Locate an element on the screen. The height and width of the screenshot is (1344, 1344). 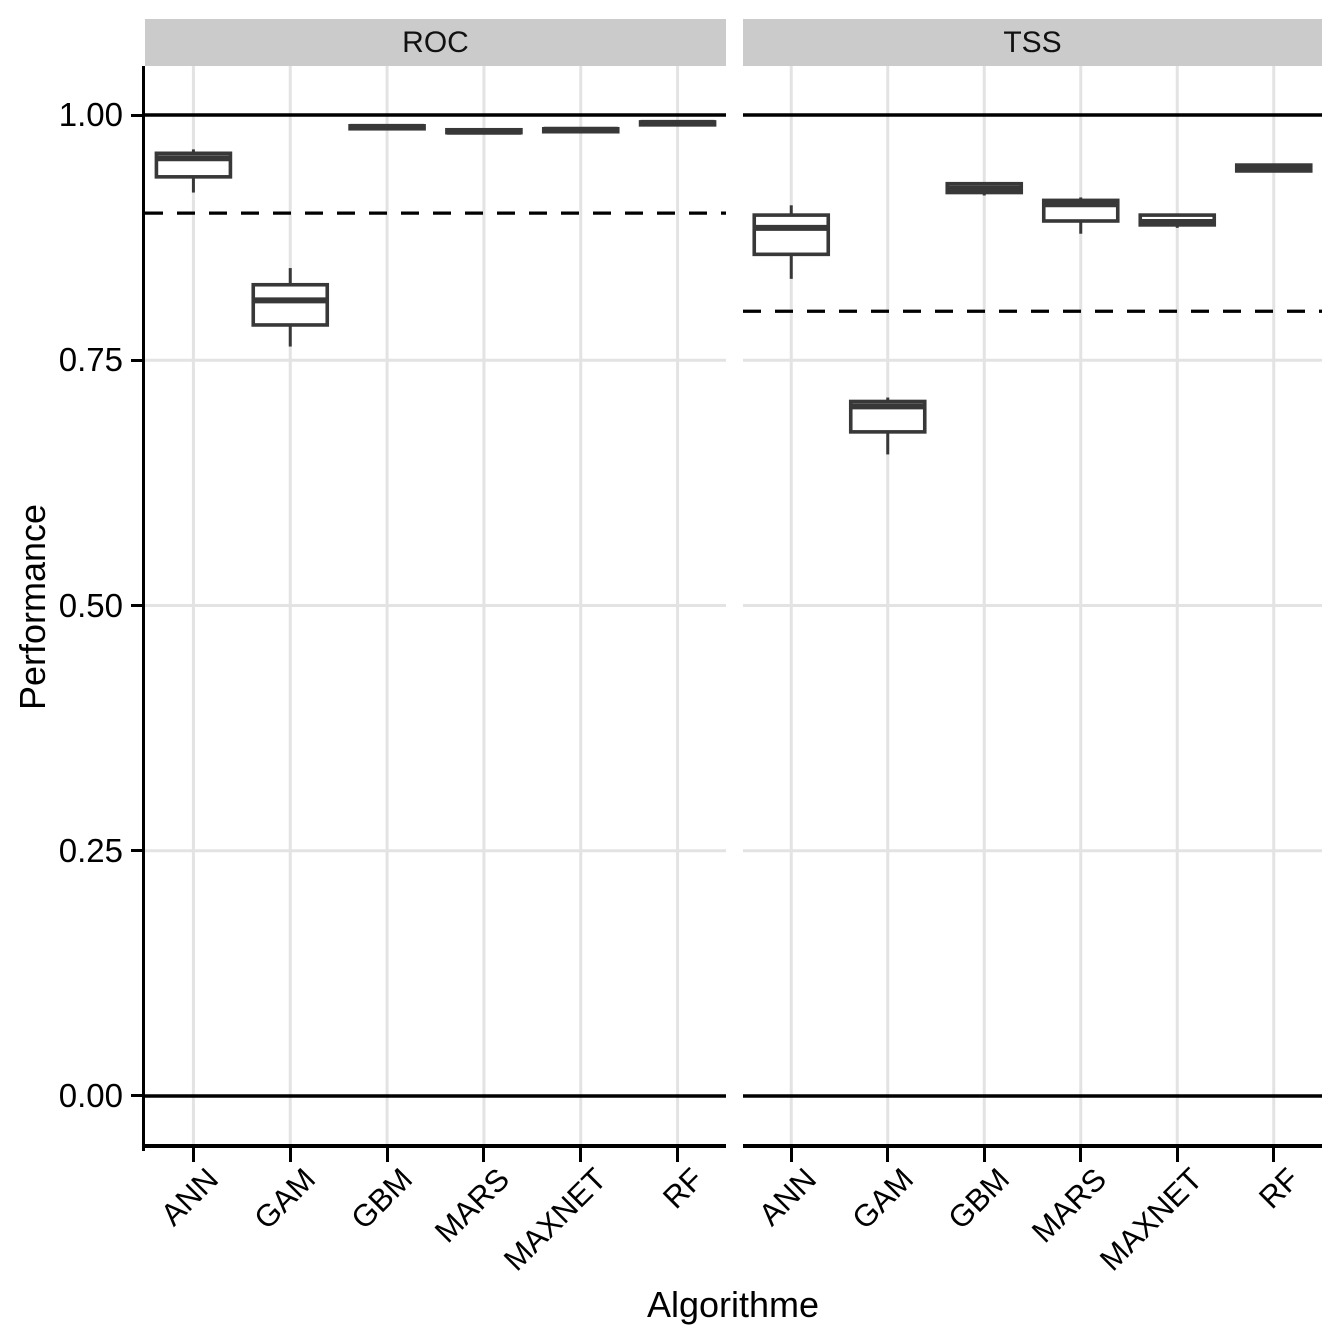
boxplot-roc-maxnet is located at coordinates (580, 130).